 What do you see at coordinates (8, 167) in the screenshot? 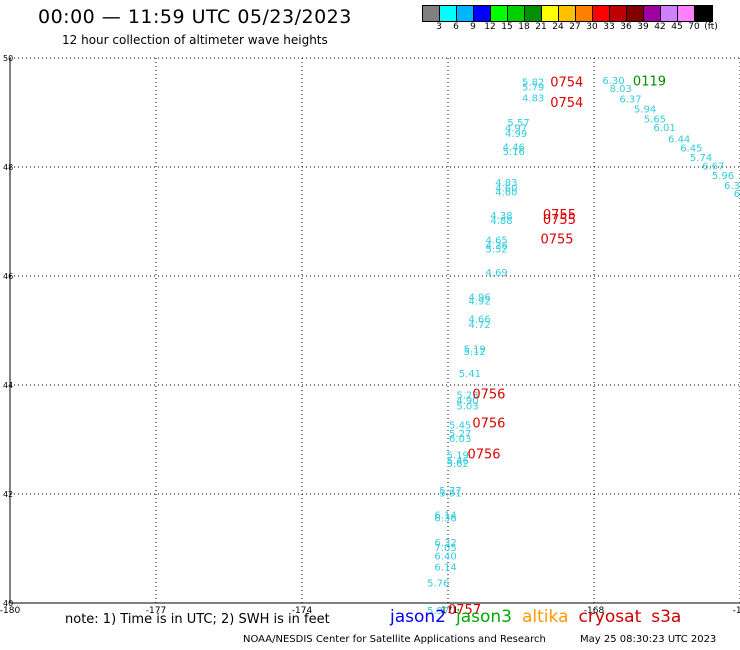
I see `lat-tick-label: 48` at bounding box center [8, 167].